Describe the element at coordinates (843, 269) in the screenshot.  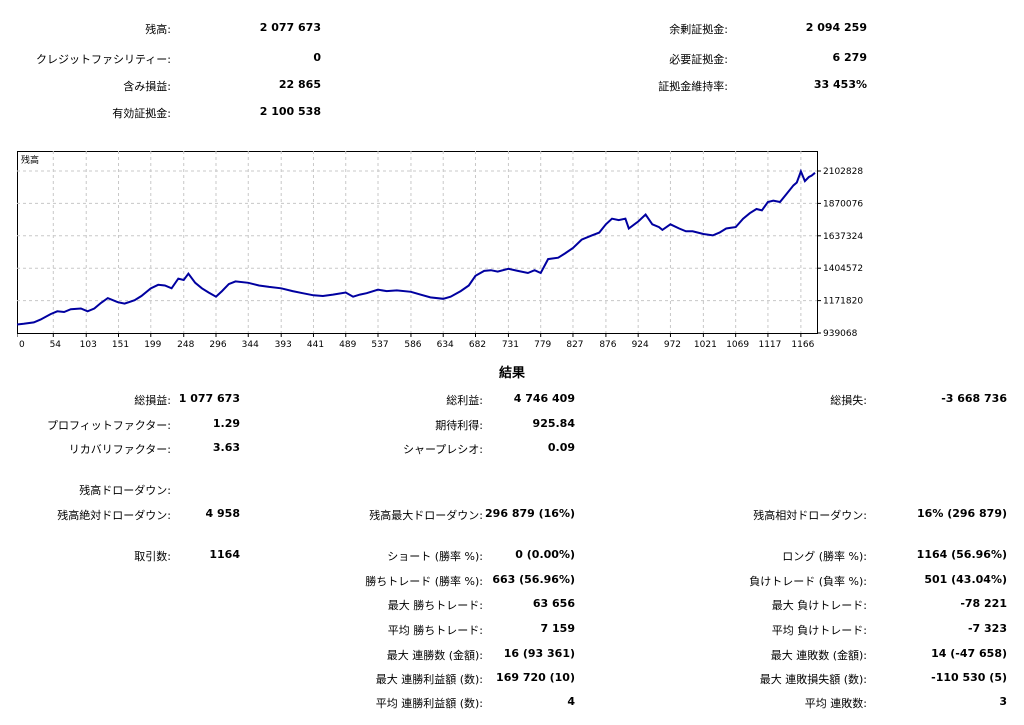
I see `y-tick-label: 1404572` at that location.